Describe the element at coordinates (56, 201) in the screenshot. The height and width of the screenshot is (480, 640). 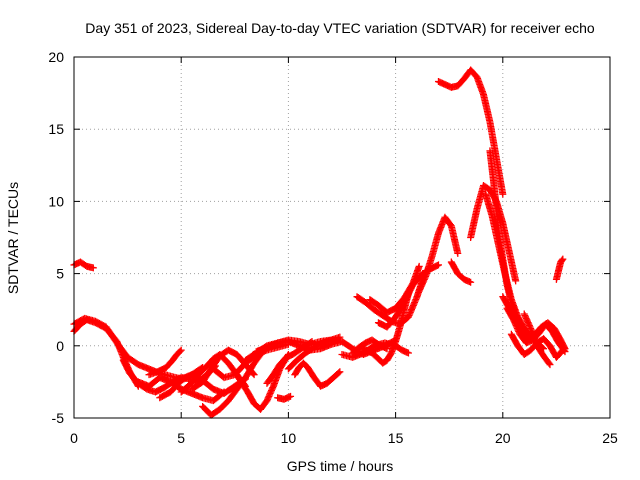
I see `y-tick-label: 10` at that location.